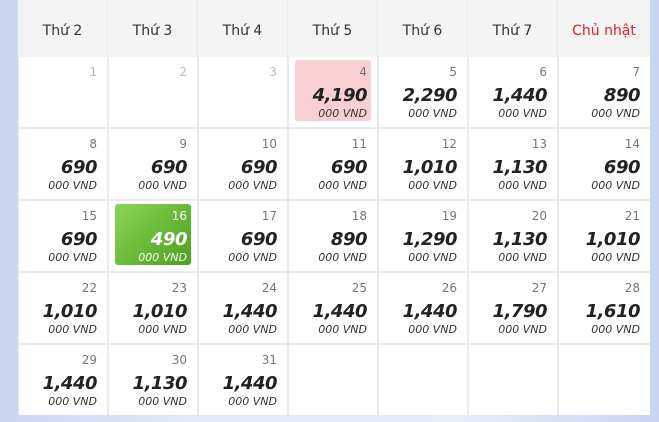 The image size is (659, 422). I want to click on day-cell: 11 690 000 VND, so click(333, 164).